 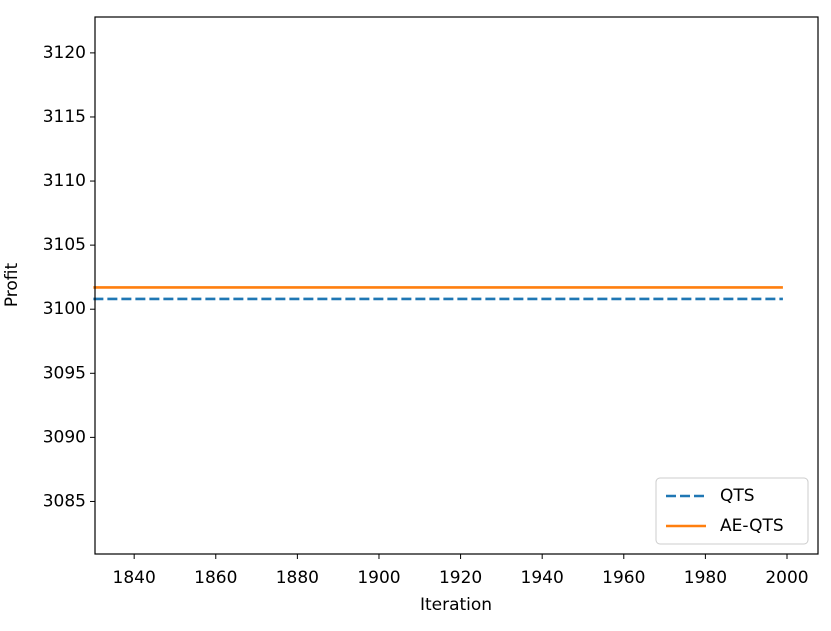 What do you see at coordinates (460, 578) in the screenshot?
I see `x-tick-label: 1920` at bounding box center [460, 578].